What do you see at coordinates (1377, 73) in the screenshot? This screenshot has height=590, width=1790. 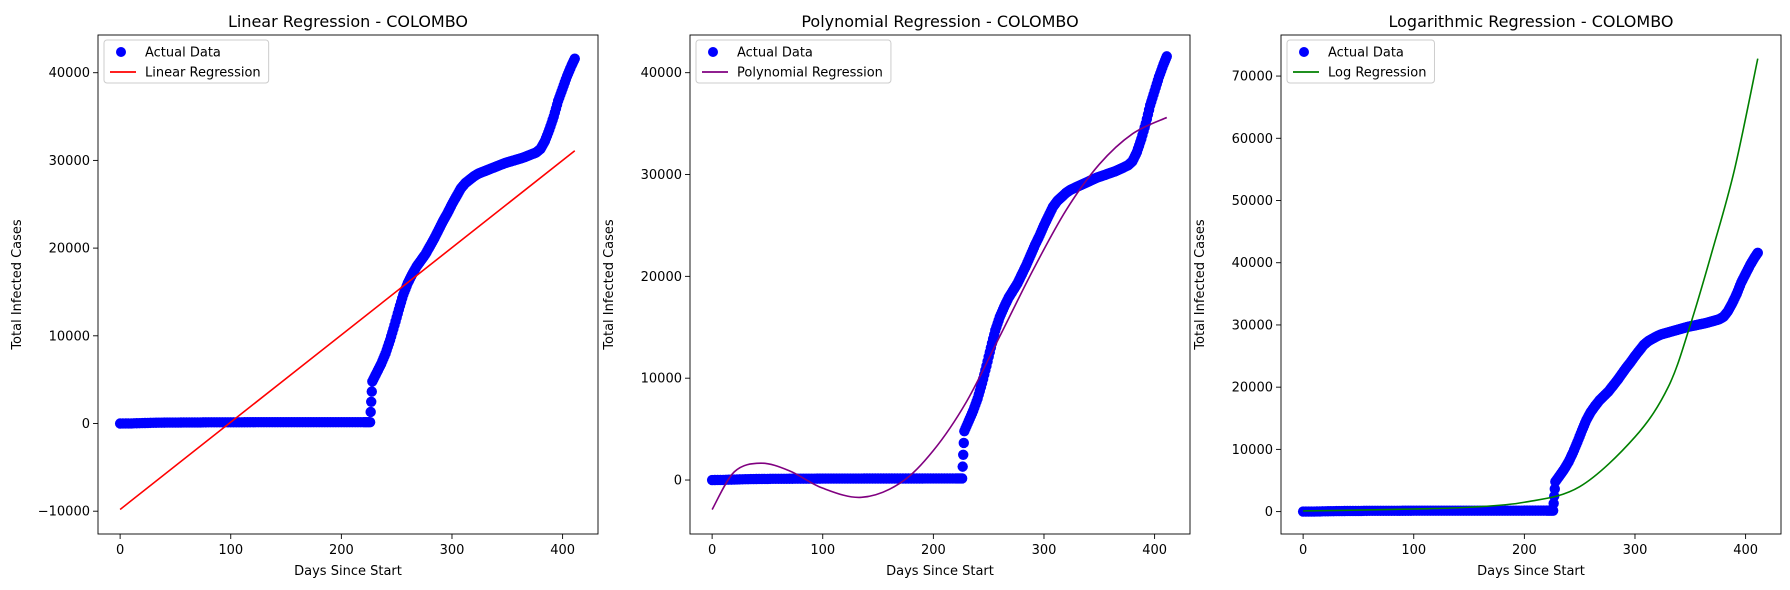 I see `legend-label: Log Regression` at bounding box center [1377, 73].